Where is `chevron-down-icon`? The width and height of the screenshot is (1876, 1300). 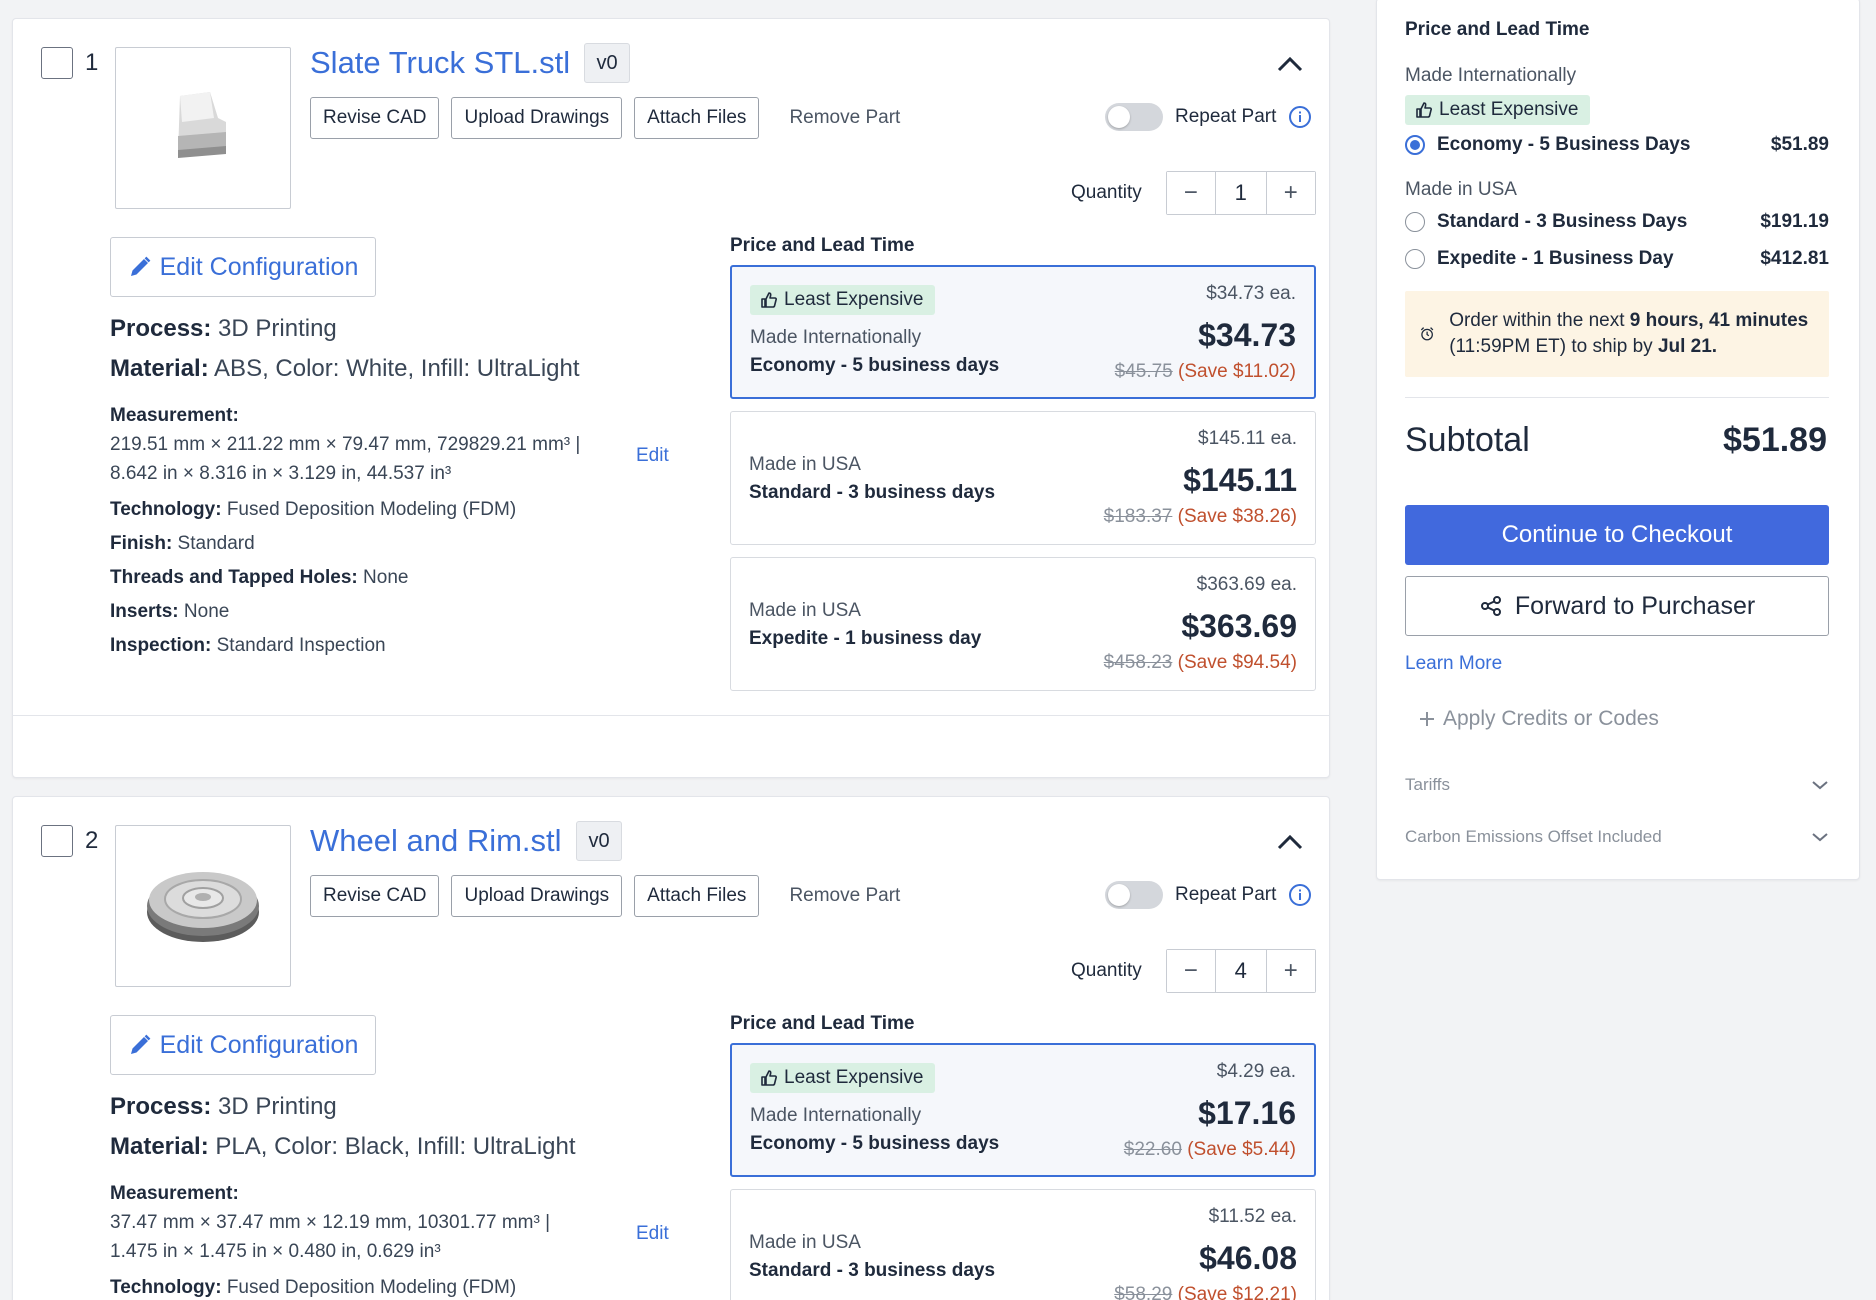 chevron-down-icon is located at coordinates (1820, 785).